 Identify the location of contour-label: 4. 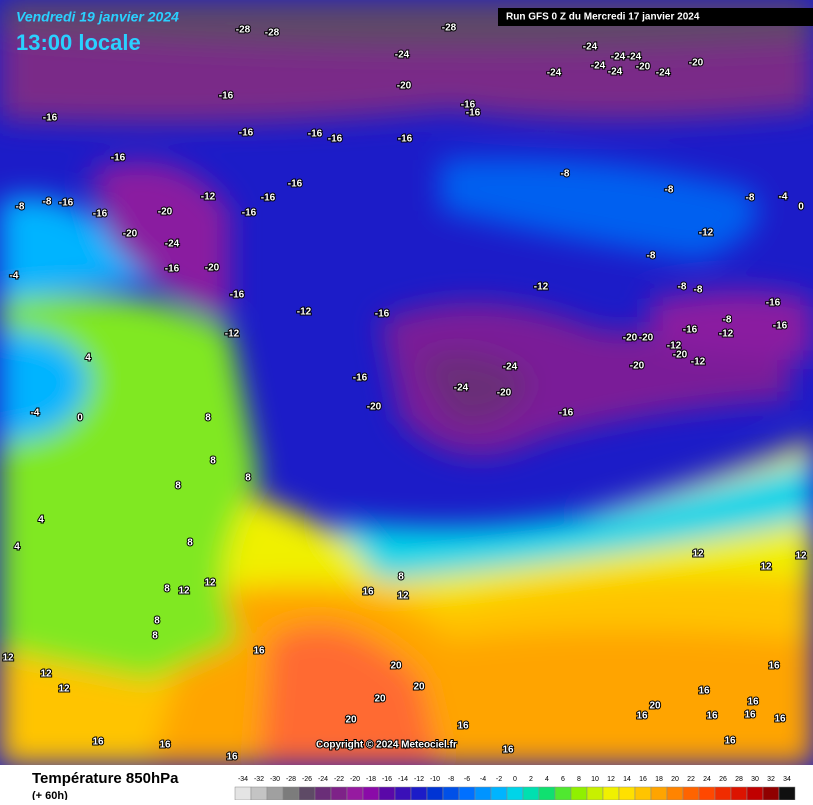
(41, 520).